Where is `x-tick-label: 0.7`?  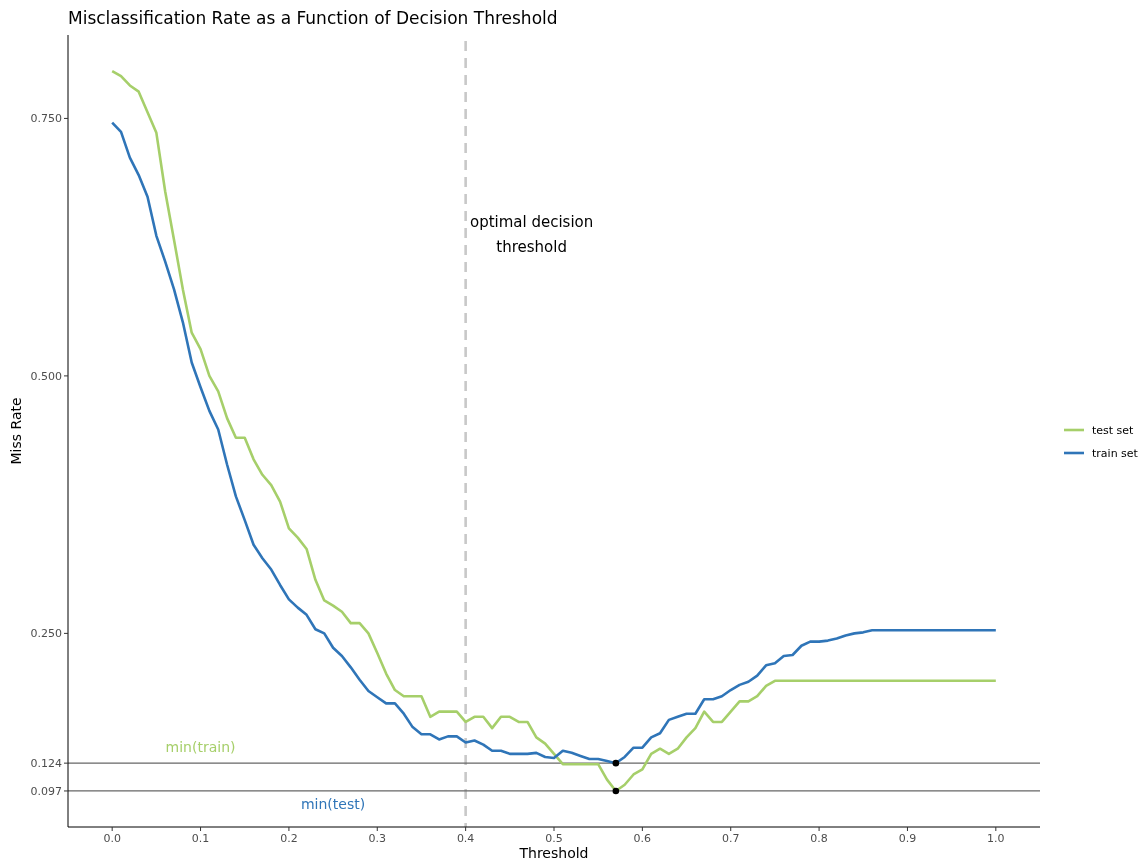 x-tick-label: 0.7 is located at coordinates (730, 838).